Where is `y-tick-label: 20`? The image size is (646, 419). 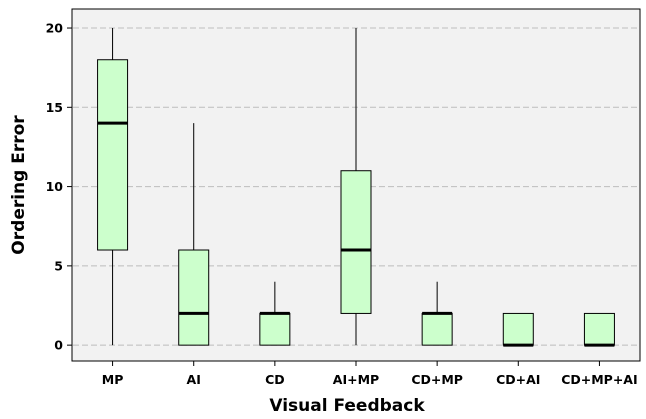 y-tick-label: 20 is located at coordinates (55, 28).